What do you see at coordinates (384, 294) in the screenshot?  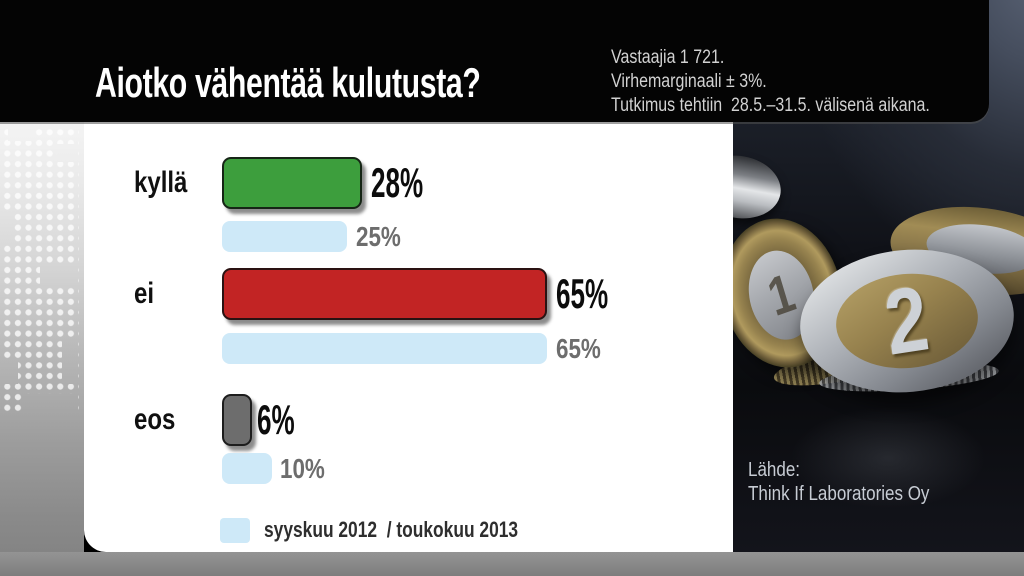 I see `bar-ei-current` at bounding box center [384, 294].